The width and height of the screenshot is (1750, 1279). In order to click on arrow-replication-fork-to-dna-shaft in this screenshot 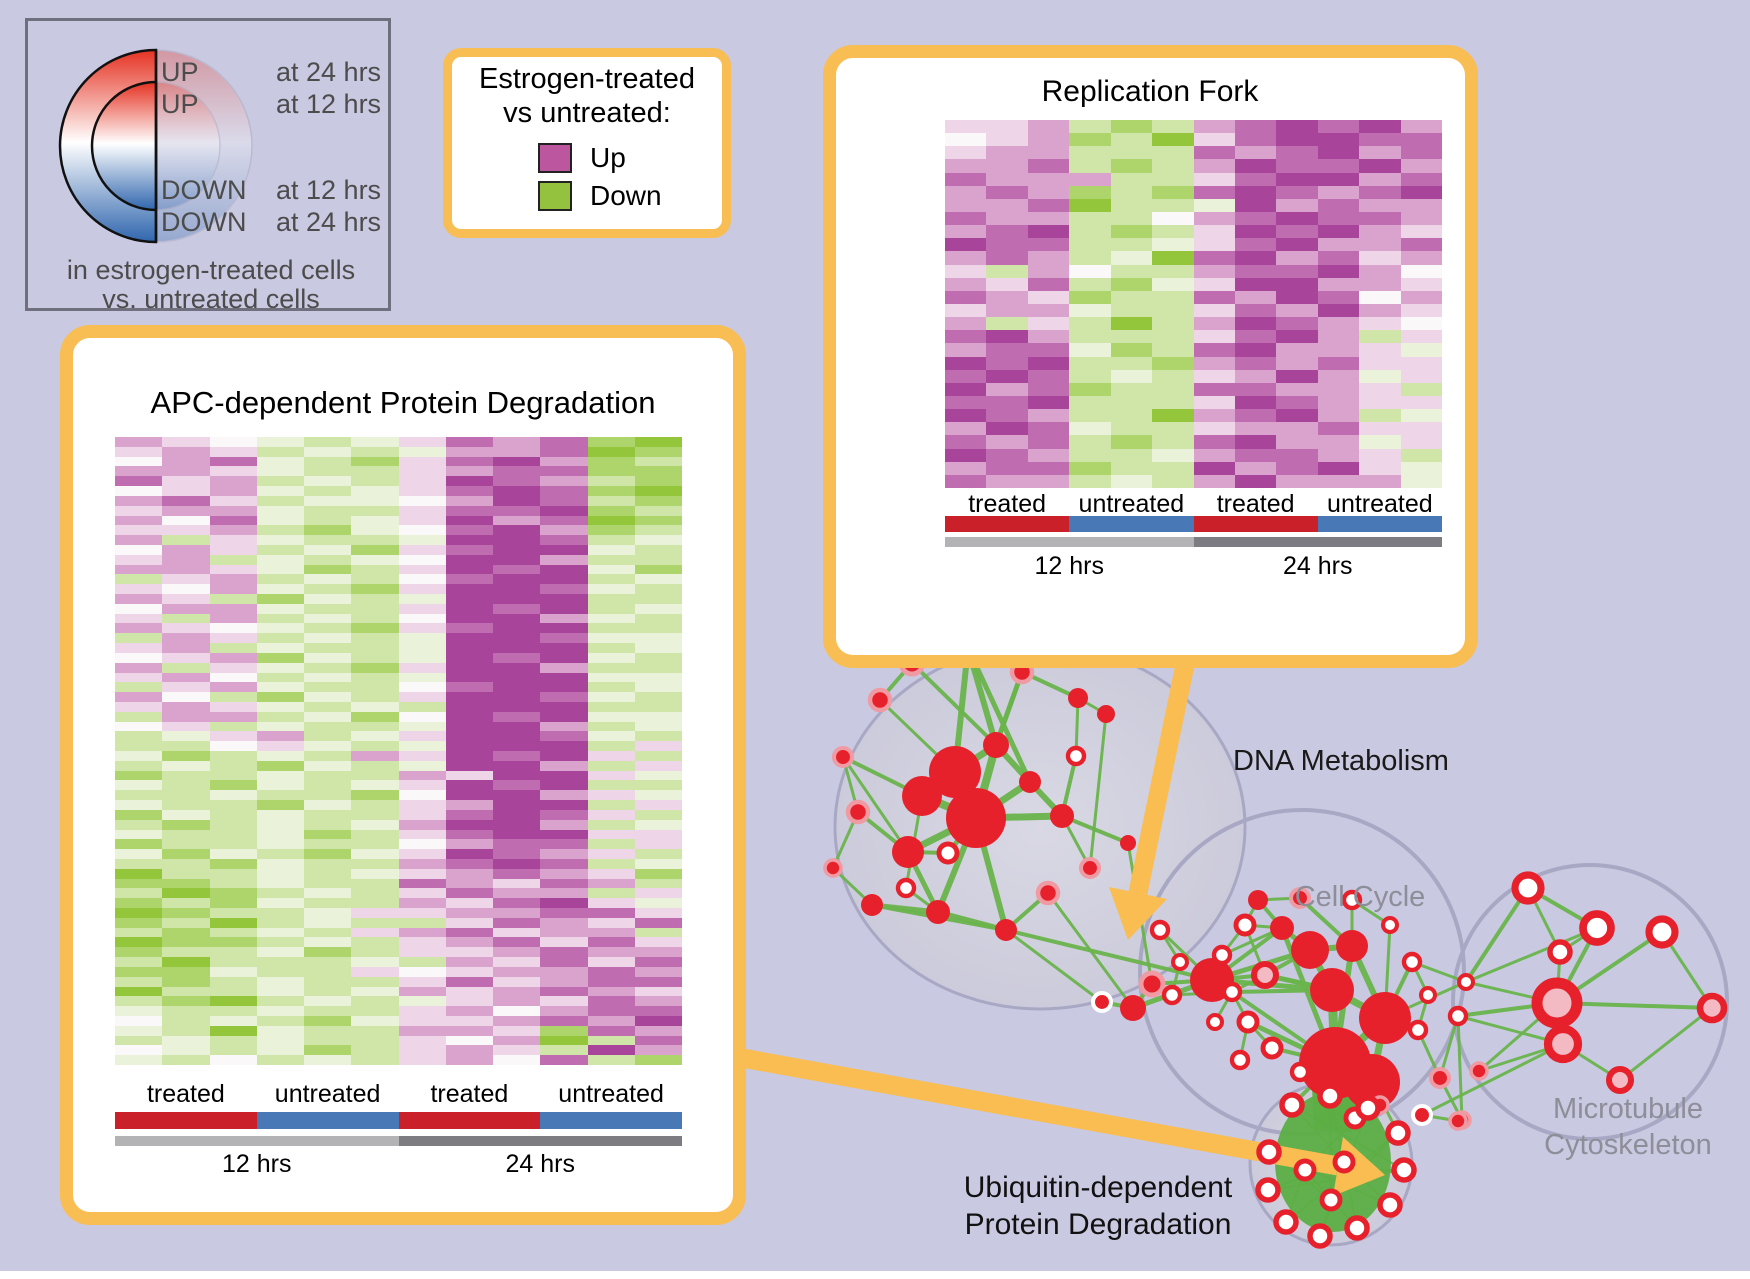, I will do `click(1162, 776)`.